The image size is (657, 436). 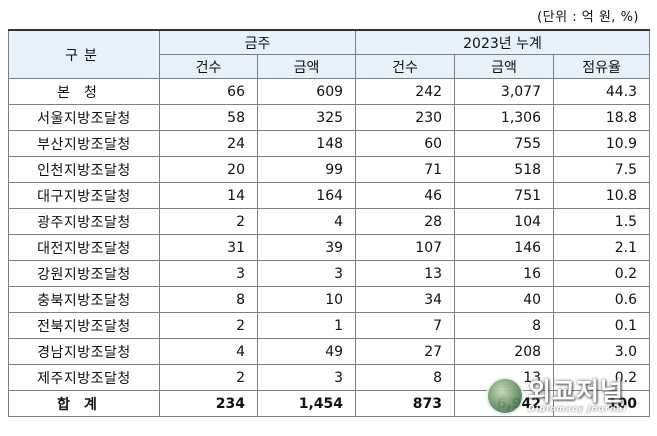 I want to click on week-amount: 49, so click(x=306, y=351).